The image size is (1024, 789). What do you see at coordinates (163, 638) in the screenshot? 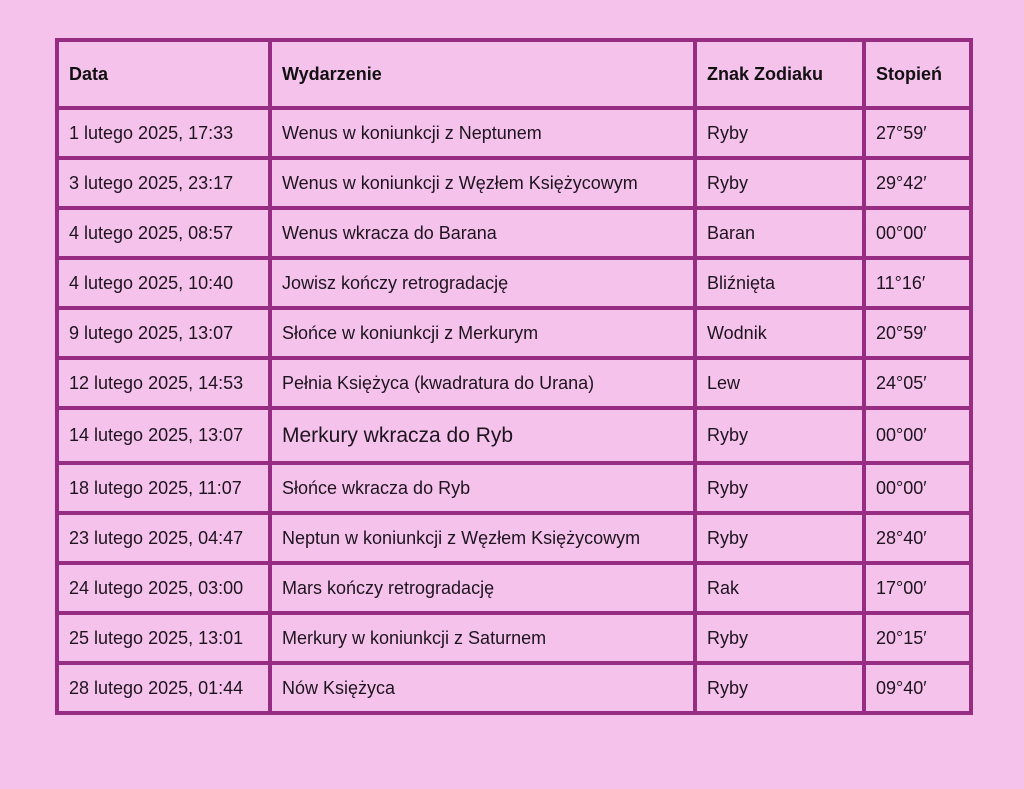
I see `cell-date: 25 lutego 2025, 13:01` at bounding box center [163, 638].